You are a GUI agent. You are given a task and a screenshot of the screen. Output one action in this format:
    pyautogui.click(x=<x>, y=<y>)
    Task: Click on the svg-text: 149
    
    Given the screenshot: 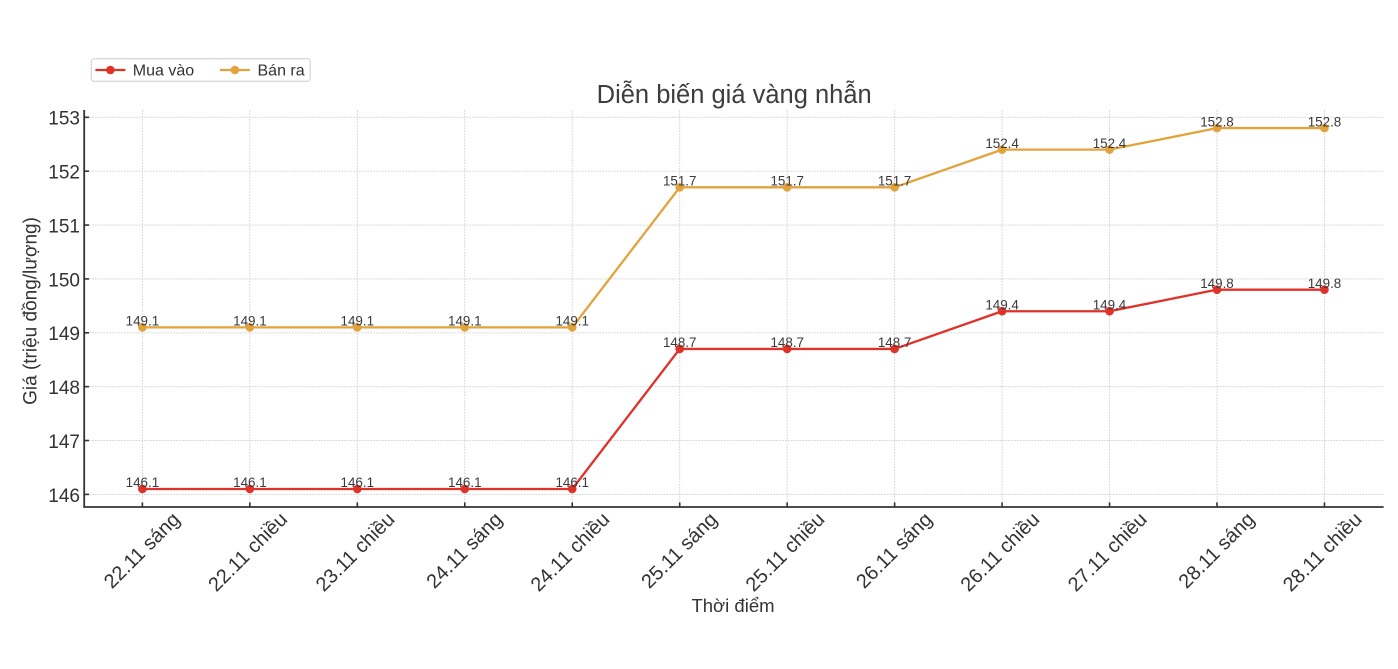 What is the action you would take?
    pyautogui.click(x=64, y=334)
    